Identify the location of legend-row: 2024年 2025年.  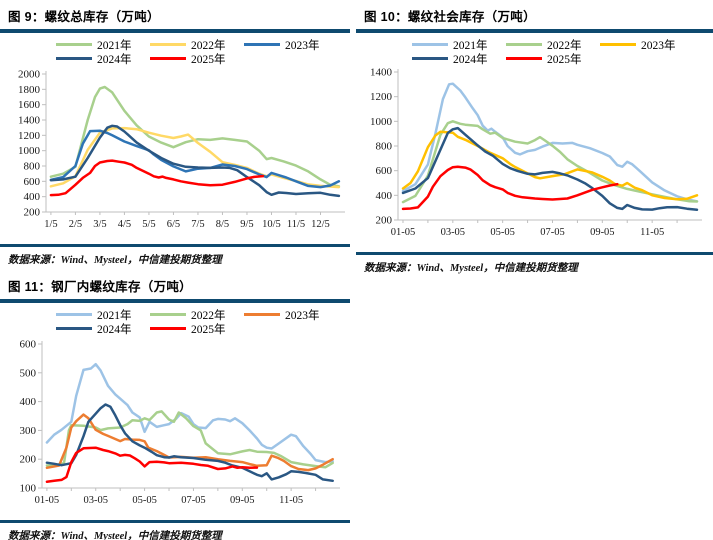
(562, 59).